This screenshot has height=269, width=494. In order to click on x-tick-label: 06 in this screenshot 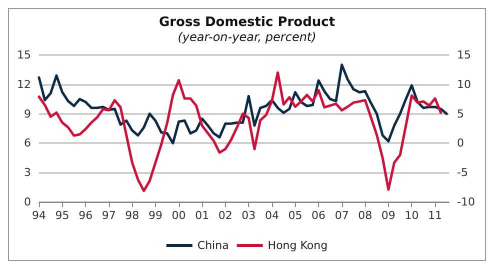, I will do `click(319, 215)`.